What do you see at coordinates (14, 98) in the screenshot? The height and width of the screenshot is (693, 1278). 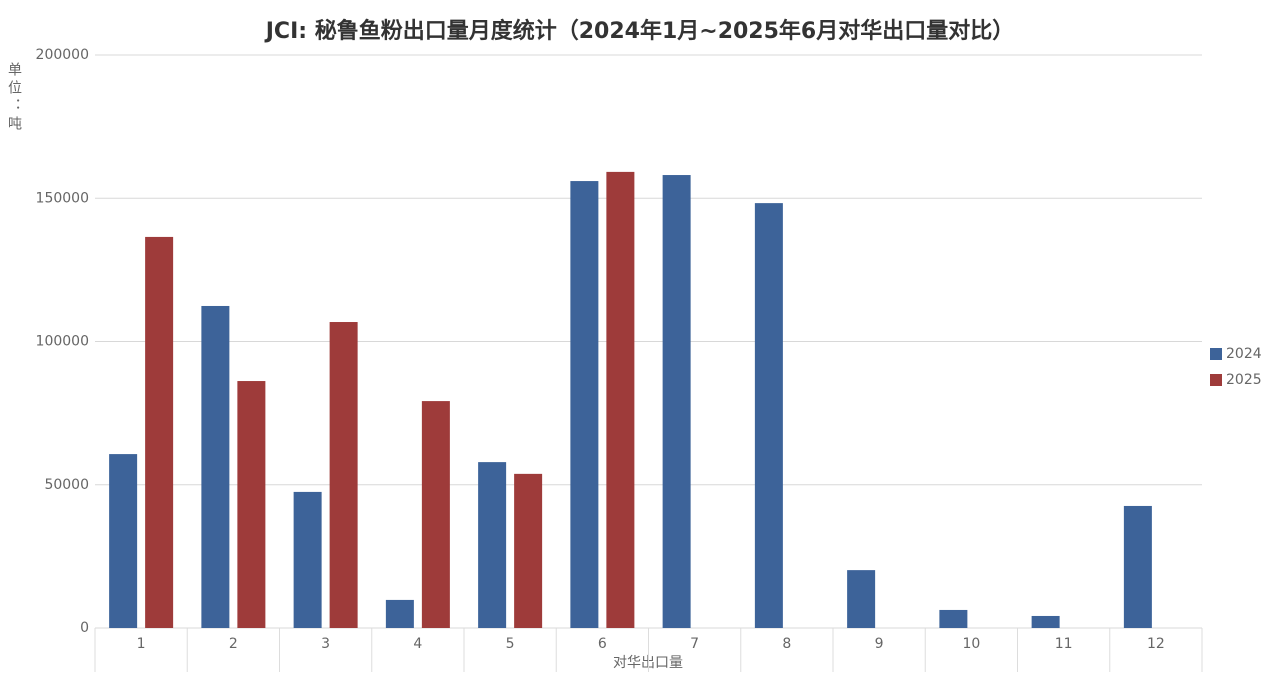 I see `y-axis-label: 单位：吨` at bounding box center [14, 98].